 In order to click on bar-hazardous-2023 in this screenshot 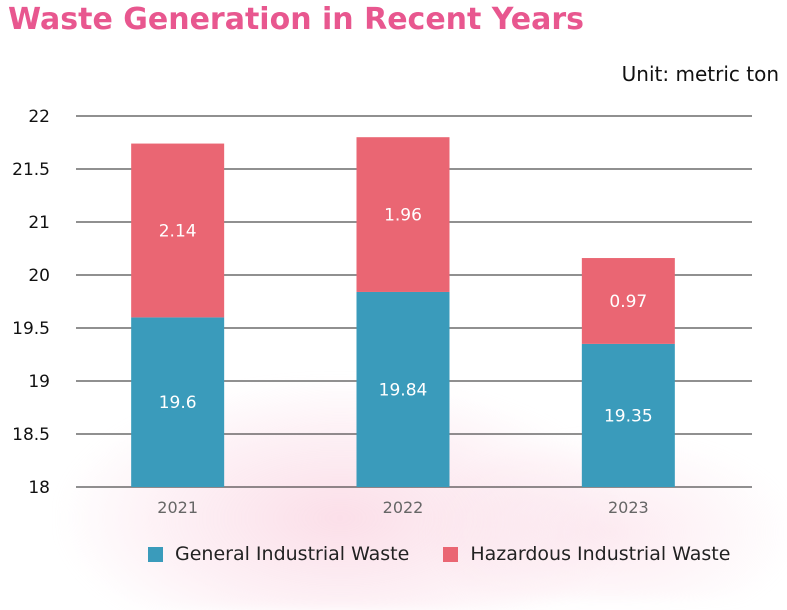, I will do `click(628, 301)`.